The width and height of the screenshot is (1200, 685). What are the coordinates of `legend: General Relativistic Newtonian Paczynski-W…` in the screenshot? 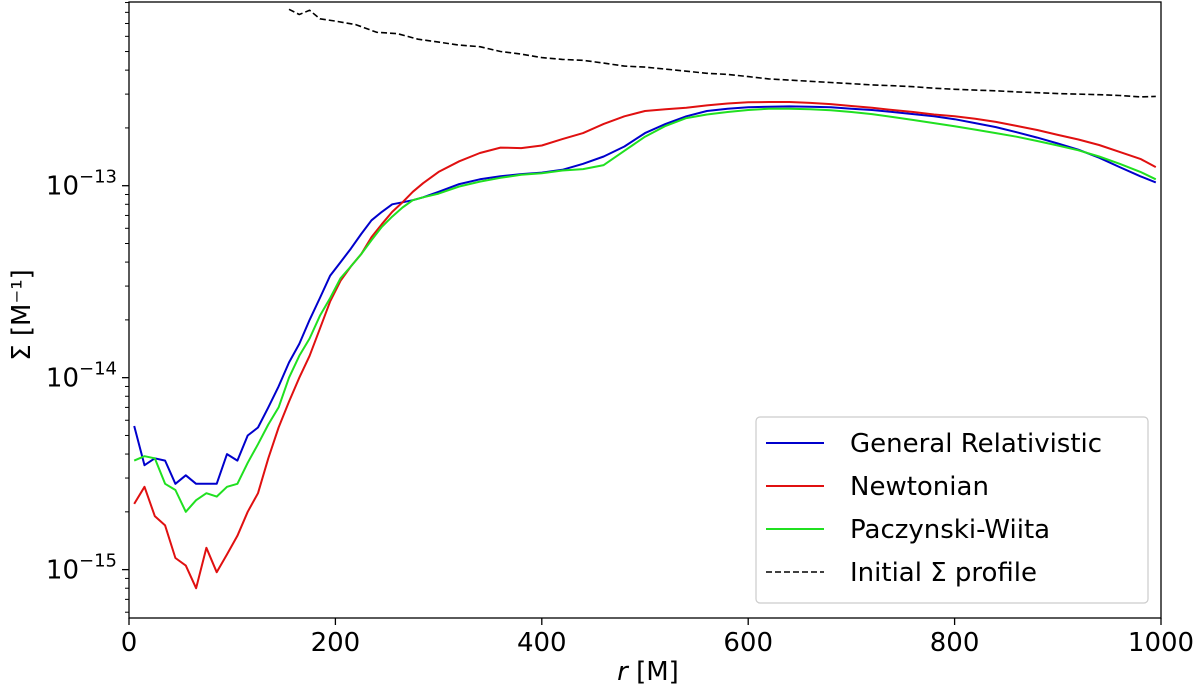 It's located at (952, 510).